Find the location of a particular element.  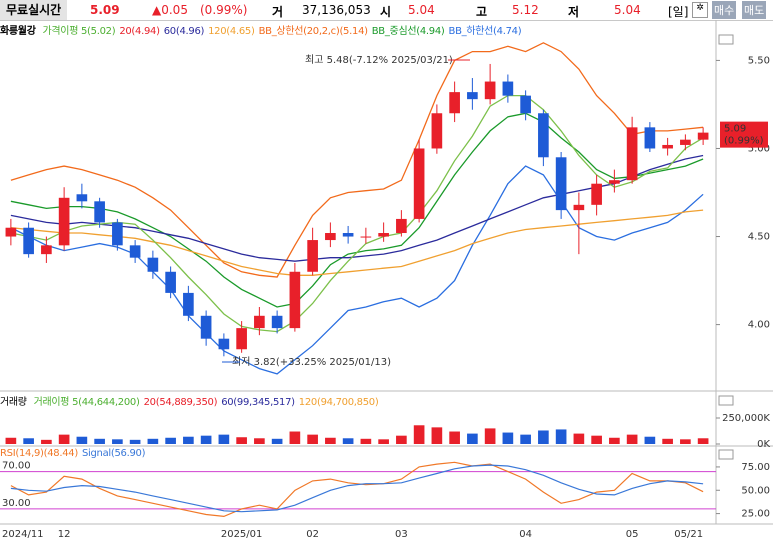

legend-item: 60(99,345,517) is located at coordinates (258, 402).